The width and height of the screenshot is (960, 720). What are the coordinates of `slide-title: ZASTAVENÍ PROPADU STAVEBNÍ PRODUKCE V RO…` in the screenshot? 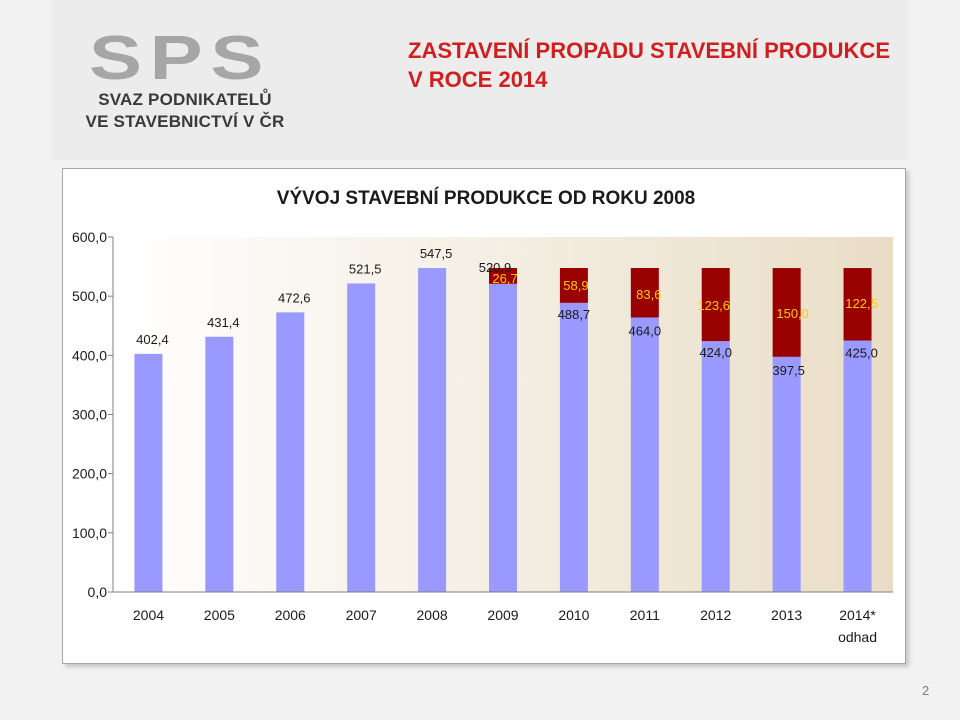 It's located at (658, 65).